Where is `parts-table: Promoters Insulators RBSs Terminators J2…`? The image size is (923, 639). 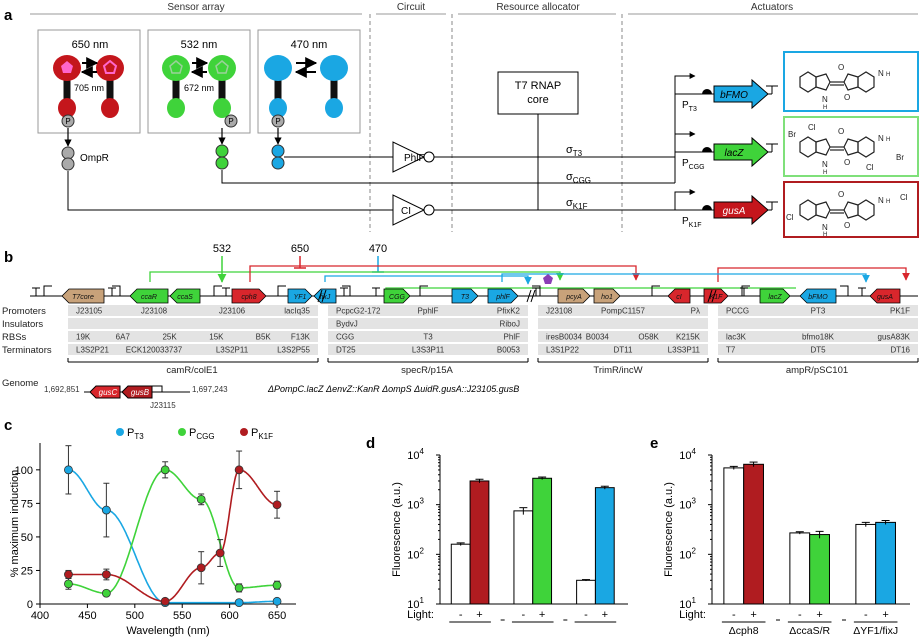
parts-table: Promoters Insulators RBSs Terminators J2… is located at coordinates (460, 340).